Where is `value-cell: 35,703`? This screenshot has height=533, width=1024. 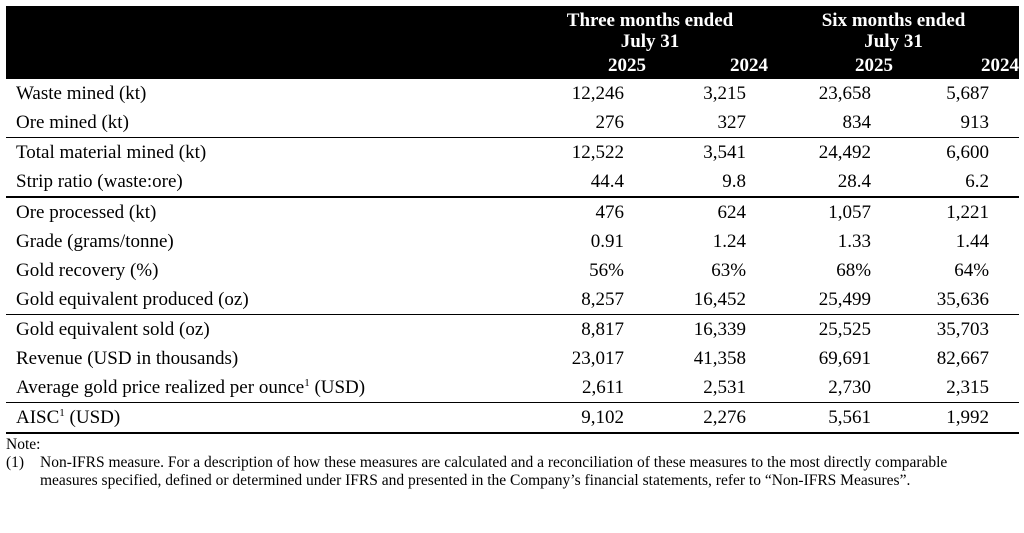 value-cell: 35,703 is located at coordinates (956, 329).